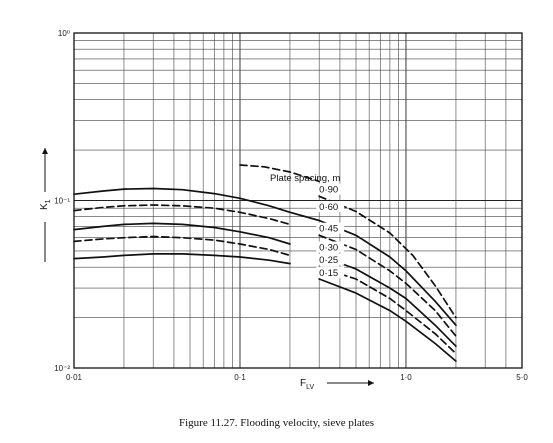 The width and height of the screenshot is (553, 443). What do you see at coordinates (64, 33) in the screenshot?
I see `y-tick-label: 10⁰` at bounding box center [64, 33].